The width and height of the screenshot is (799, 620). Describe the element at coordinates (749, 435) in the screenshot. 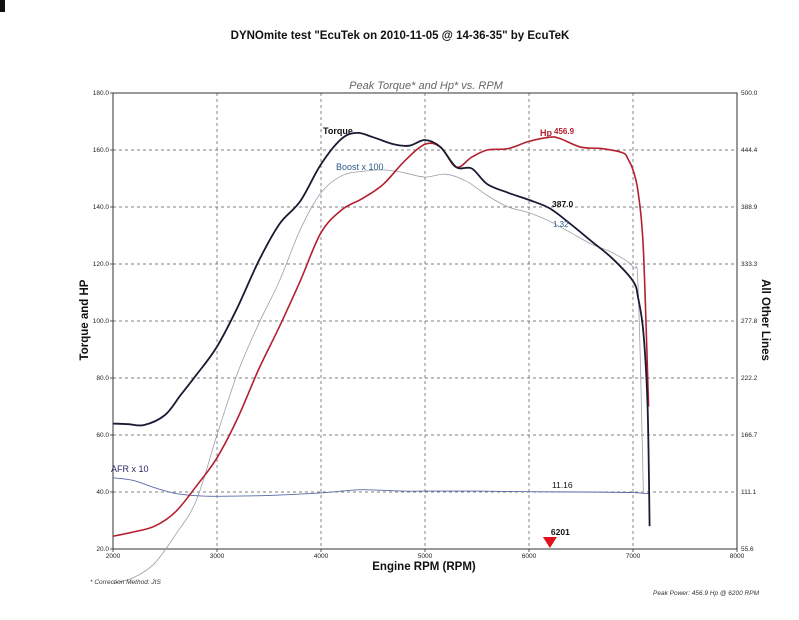

I see `y2-tick-label: 166.7` at that location.